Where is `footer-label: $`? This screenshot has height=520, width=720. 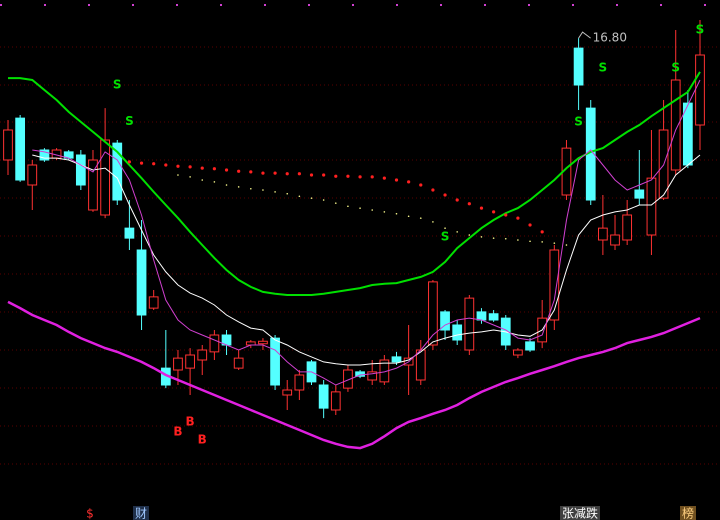
footer-label: $ is located at coordinates (90, 513).